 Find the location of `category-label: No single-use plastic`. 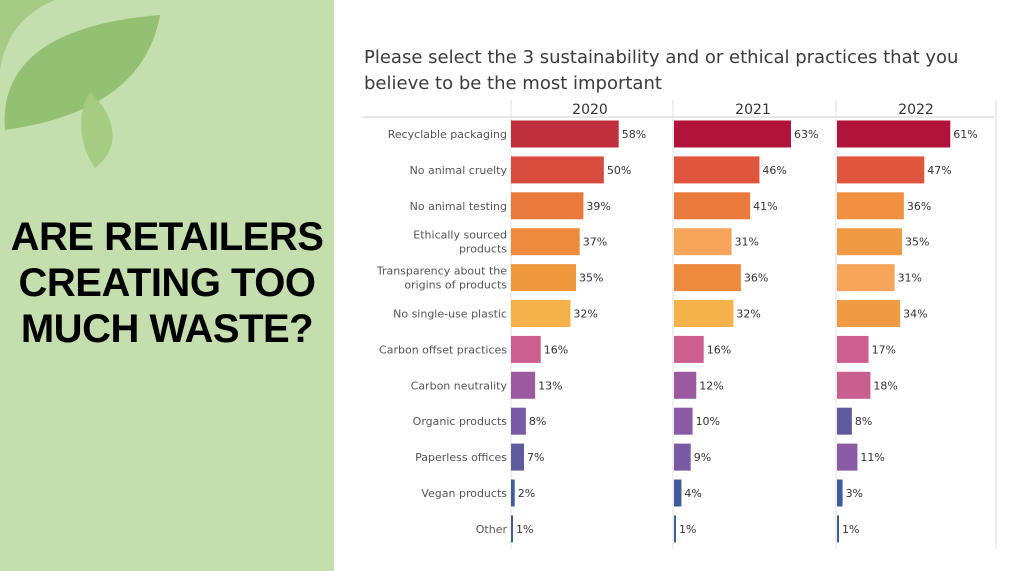

category-label: No single-use plastic is located at coordinates (450, 314).